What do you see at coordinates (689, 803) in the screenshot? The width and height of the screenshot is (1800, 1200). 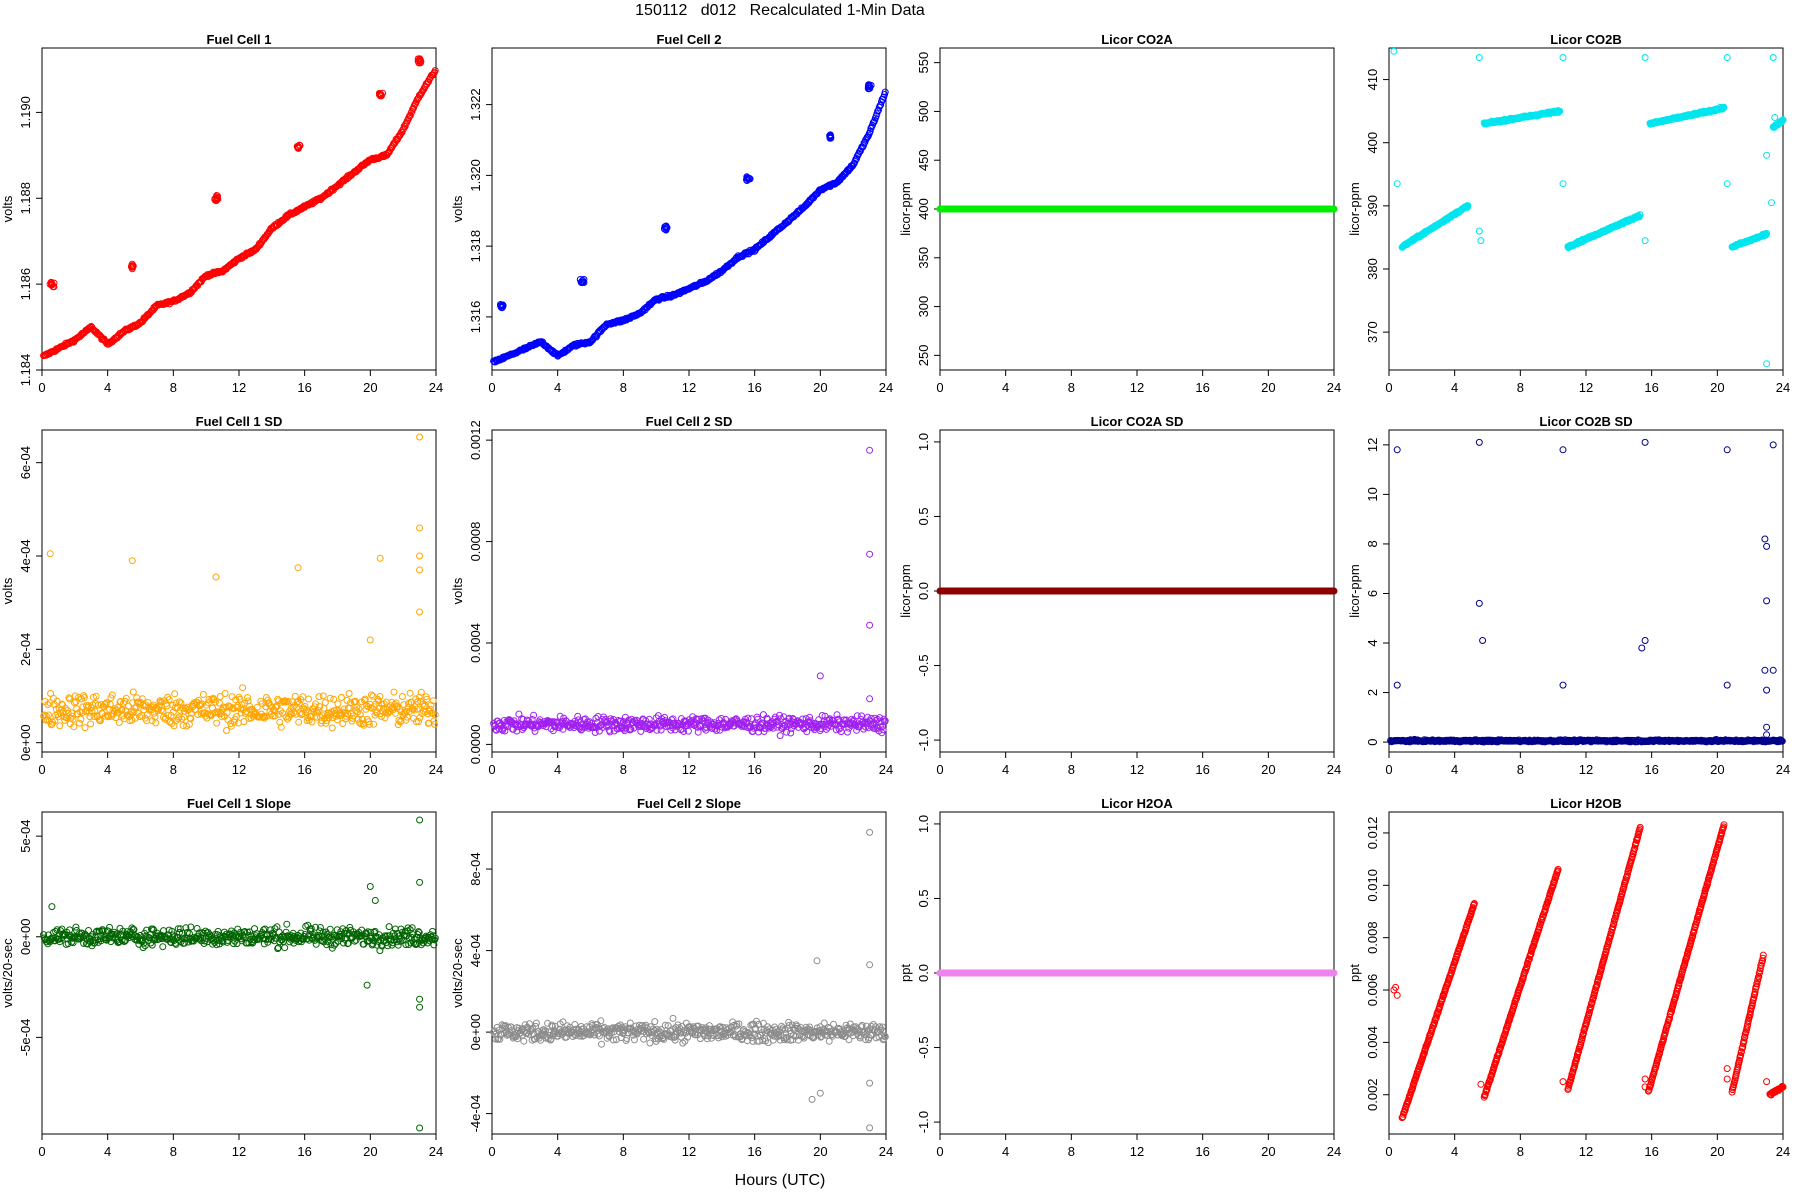 I see `panel-title: Fuel Cell 2 Slope` at bounding box center [689, 803].